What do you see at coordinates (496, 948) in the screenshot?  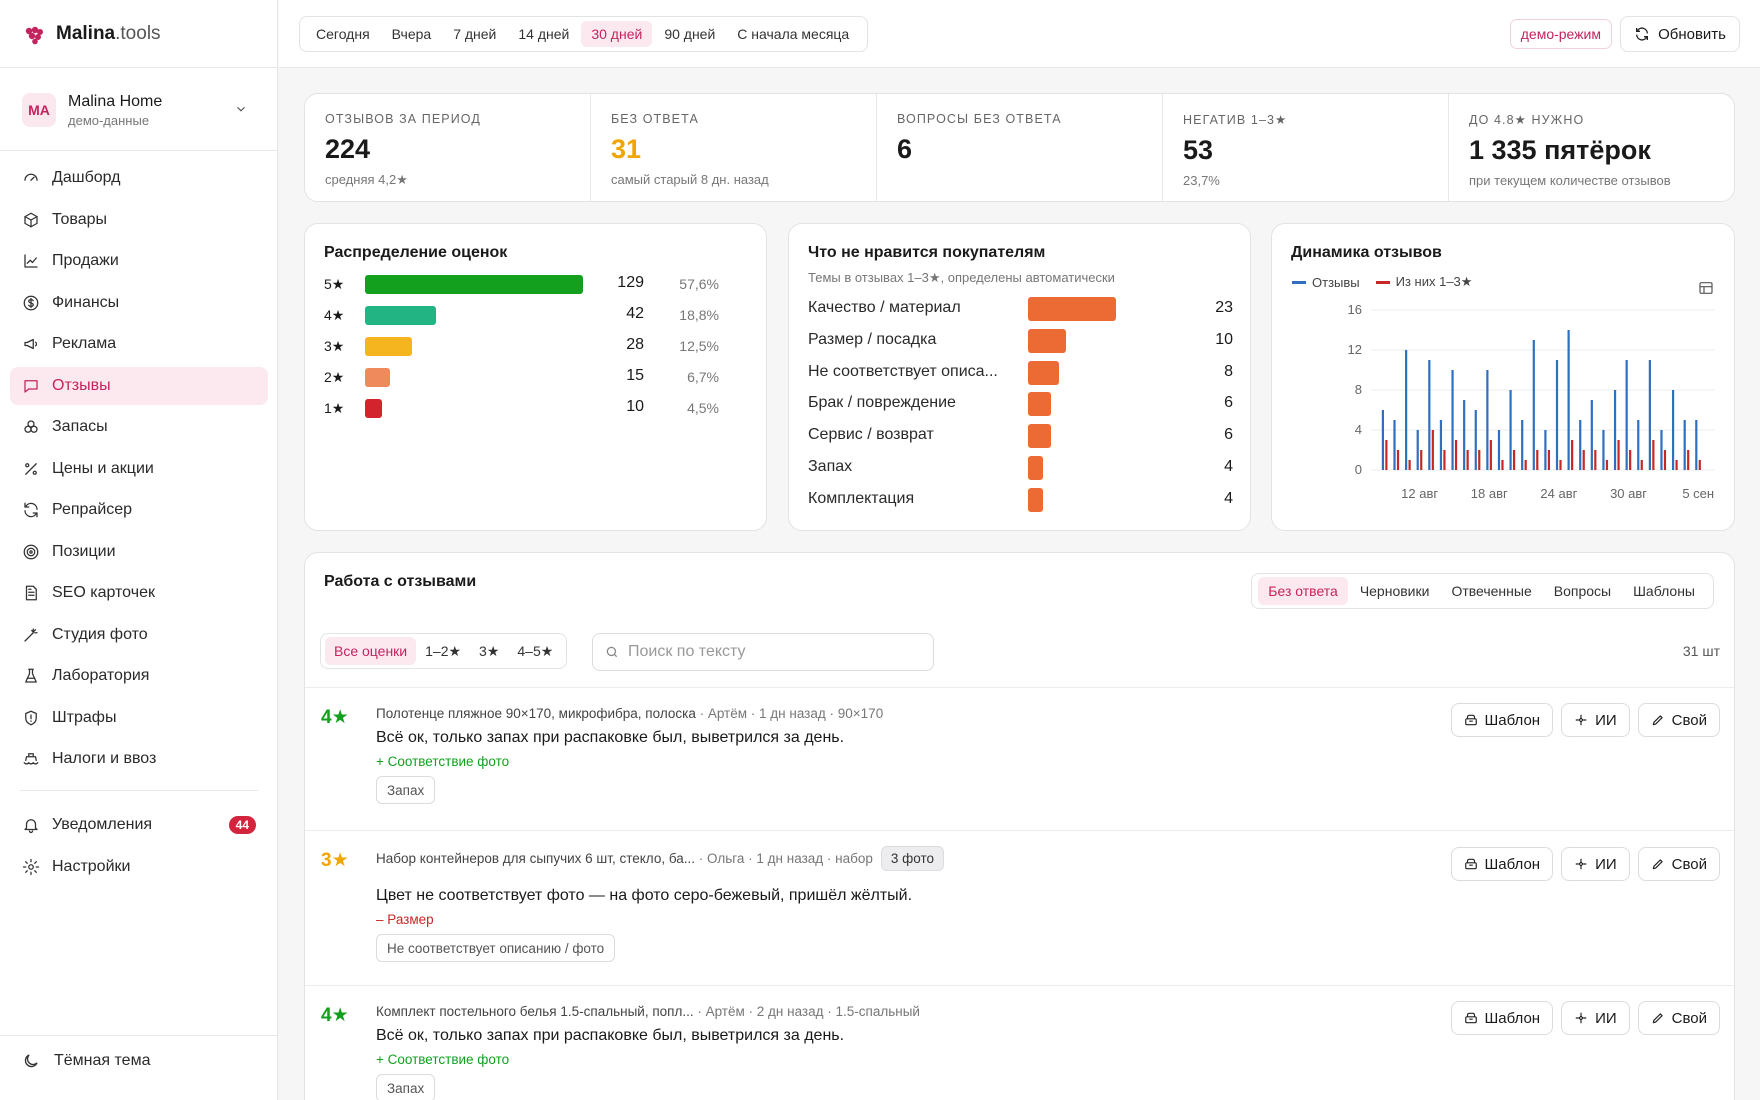 I see `review-topic-chip: Не соответствует описанию / фото` at bounding box center [496, 948].